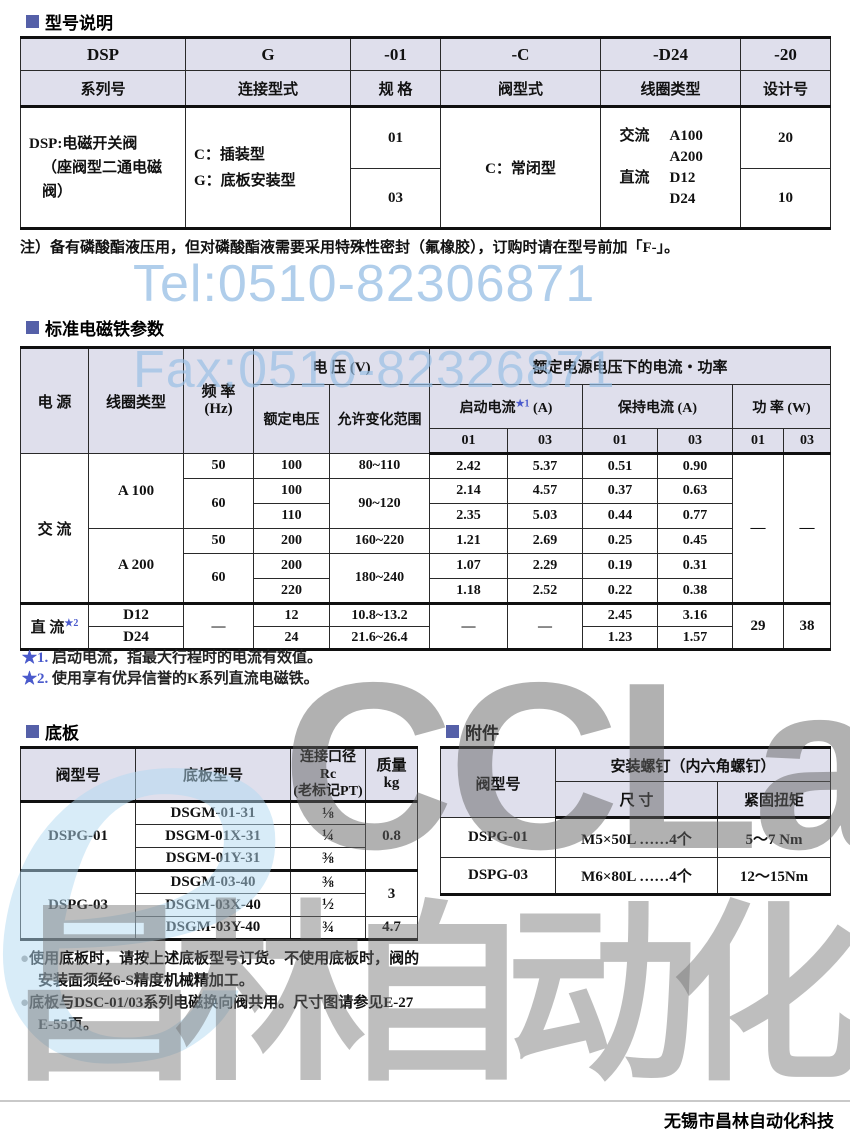 This screenshot has width=850, height=1139. What do you see at coordinates (749, 1121) in the screenshot?
I see `footer-company: 无锡市昌林自动化科技` at bounding box center [749, 1121].